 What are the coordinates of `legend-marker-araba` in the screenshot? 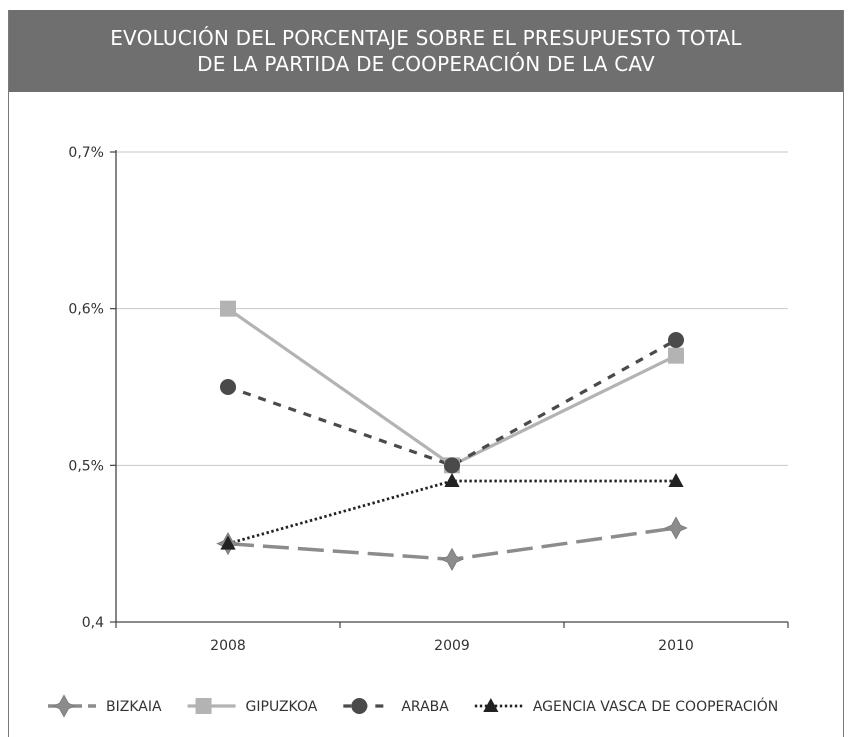 It's located at (359, 706).